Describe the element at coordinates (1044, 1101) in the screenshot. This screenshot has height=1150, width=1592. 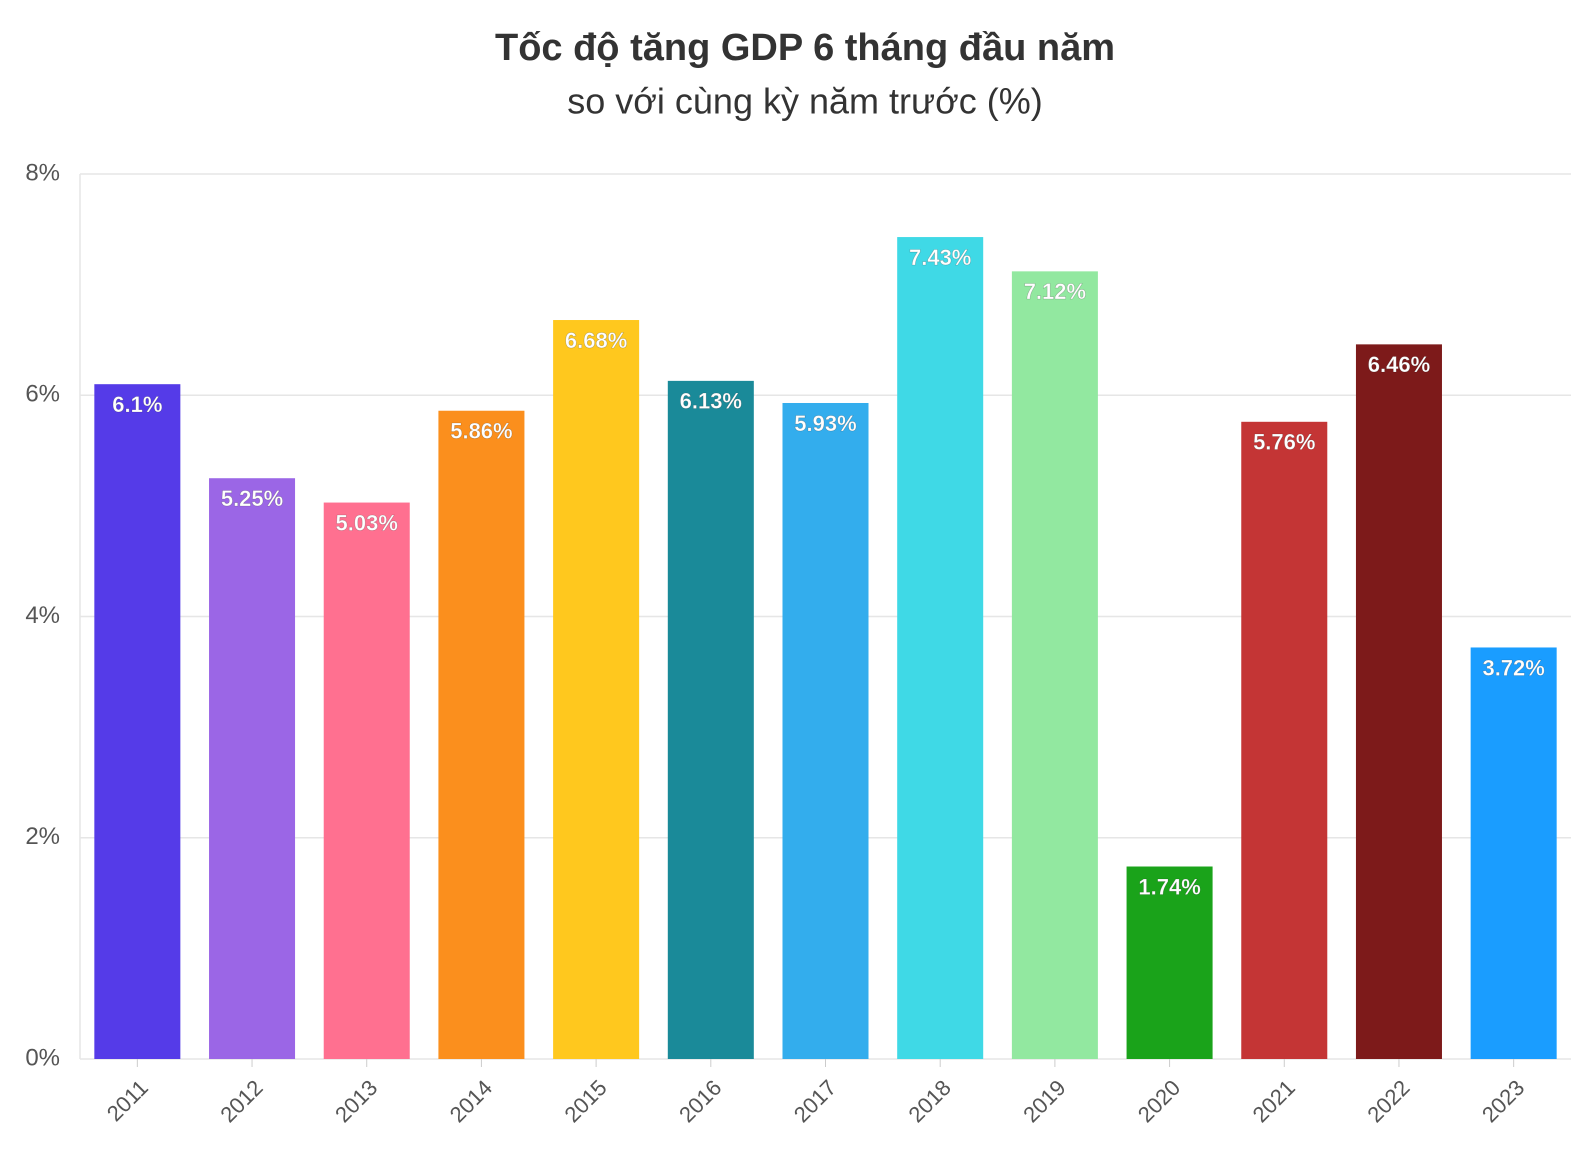
I see `x-tick-label: 2019` at that location.